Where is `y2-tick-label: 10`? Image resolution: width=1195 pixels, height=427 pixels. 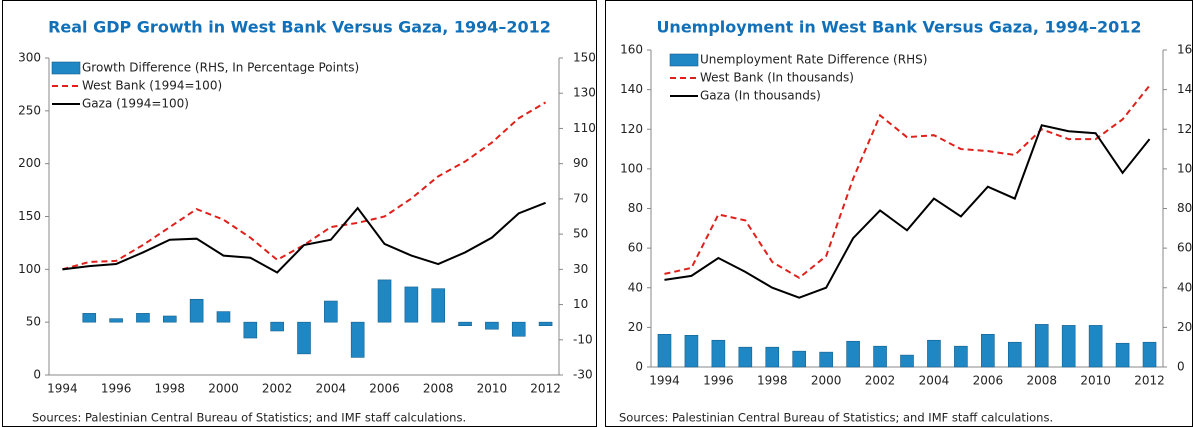 y2-tick-label: 10 is located at coordinates (580, 304).